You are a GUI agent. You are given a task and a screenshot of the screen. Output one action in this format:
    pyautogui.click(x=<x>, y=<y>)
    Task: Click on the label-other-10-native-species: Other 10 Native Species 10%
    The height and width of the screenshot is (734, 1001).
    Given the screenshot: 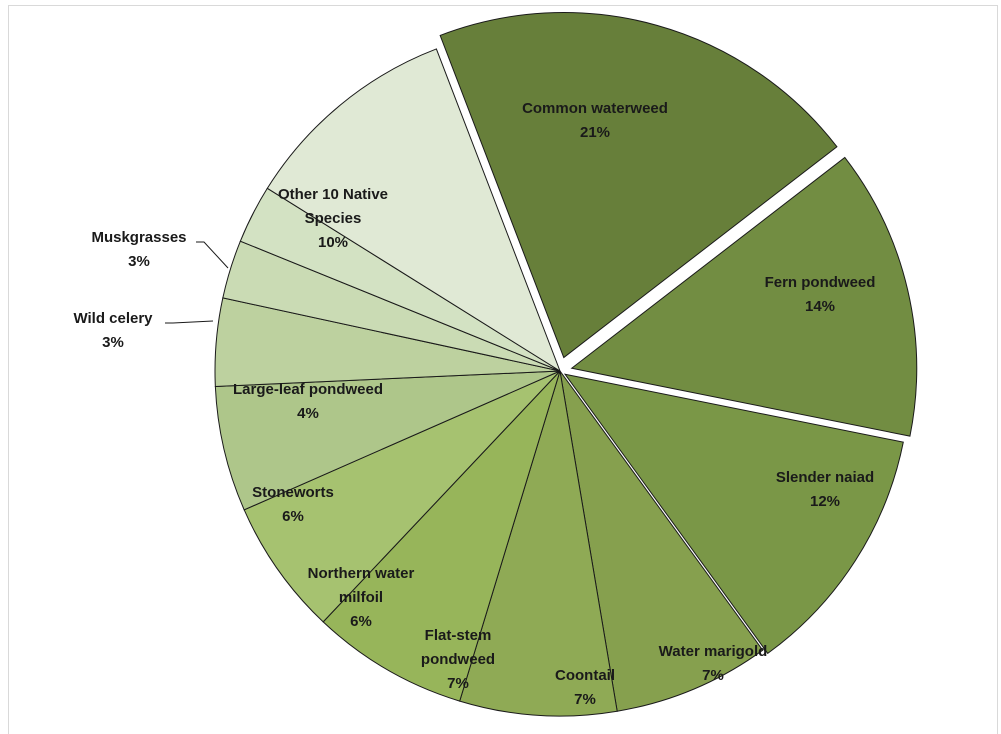 What is the action you would take?
    pyautogui.click(x=333, y=218)
    